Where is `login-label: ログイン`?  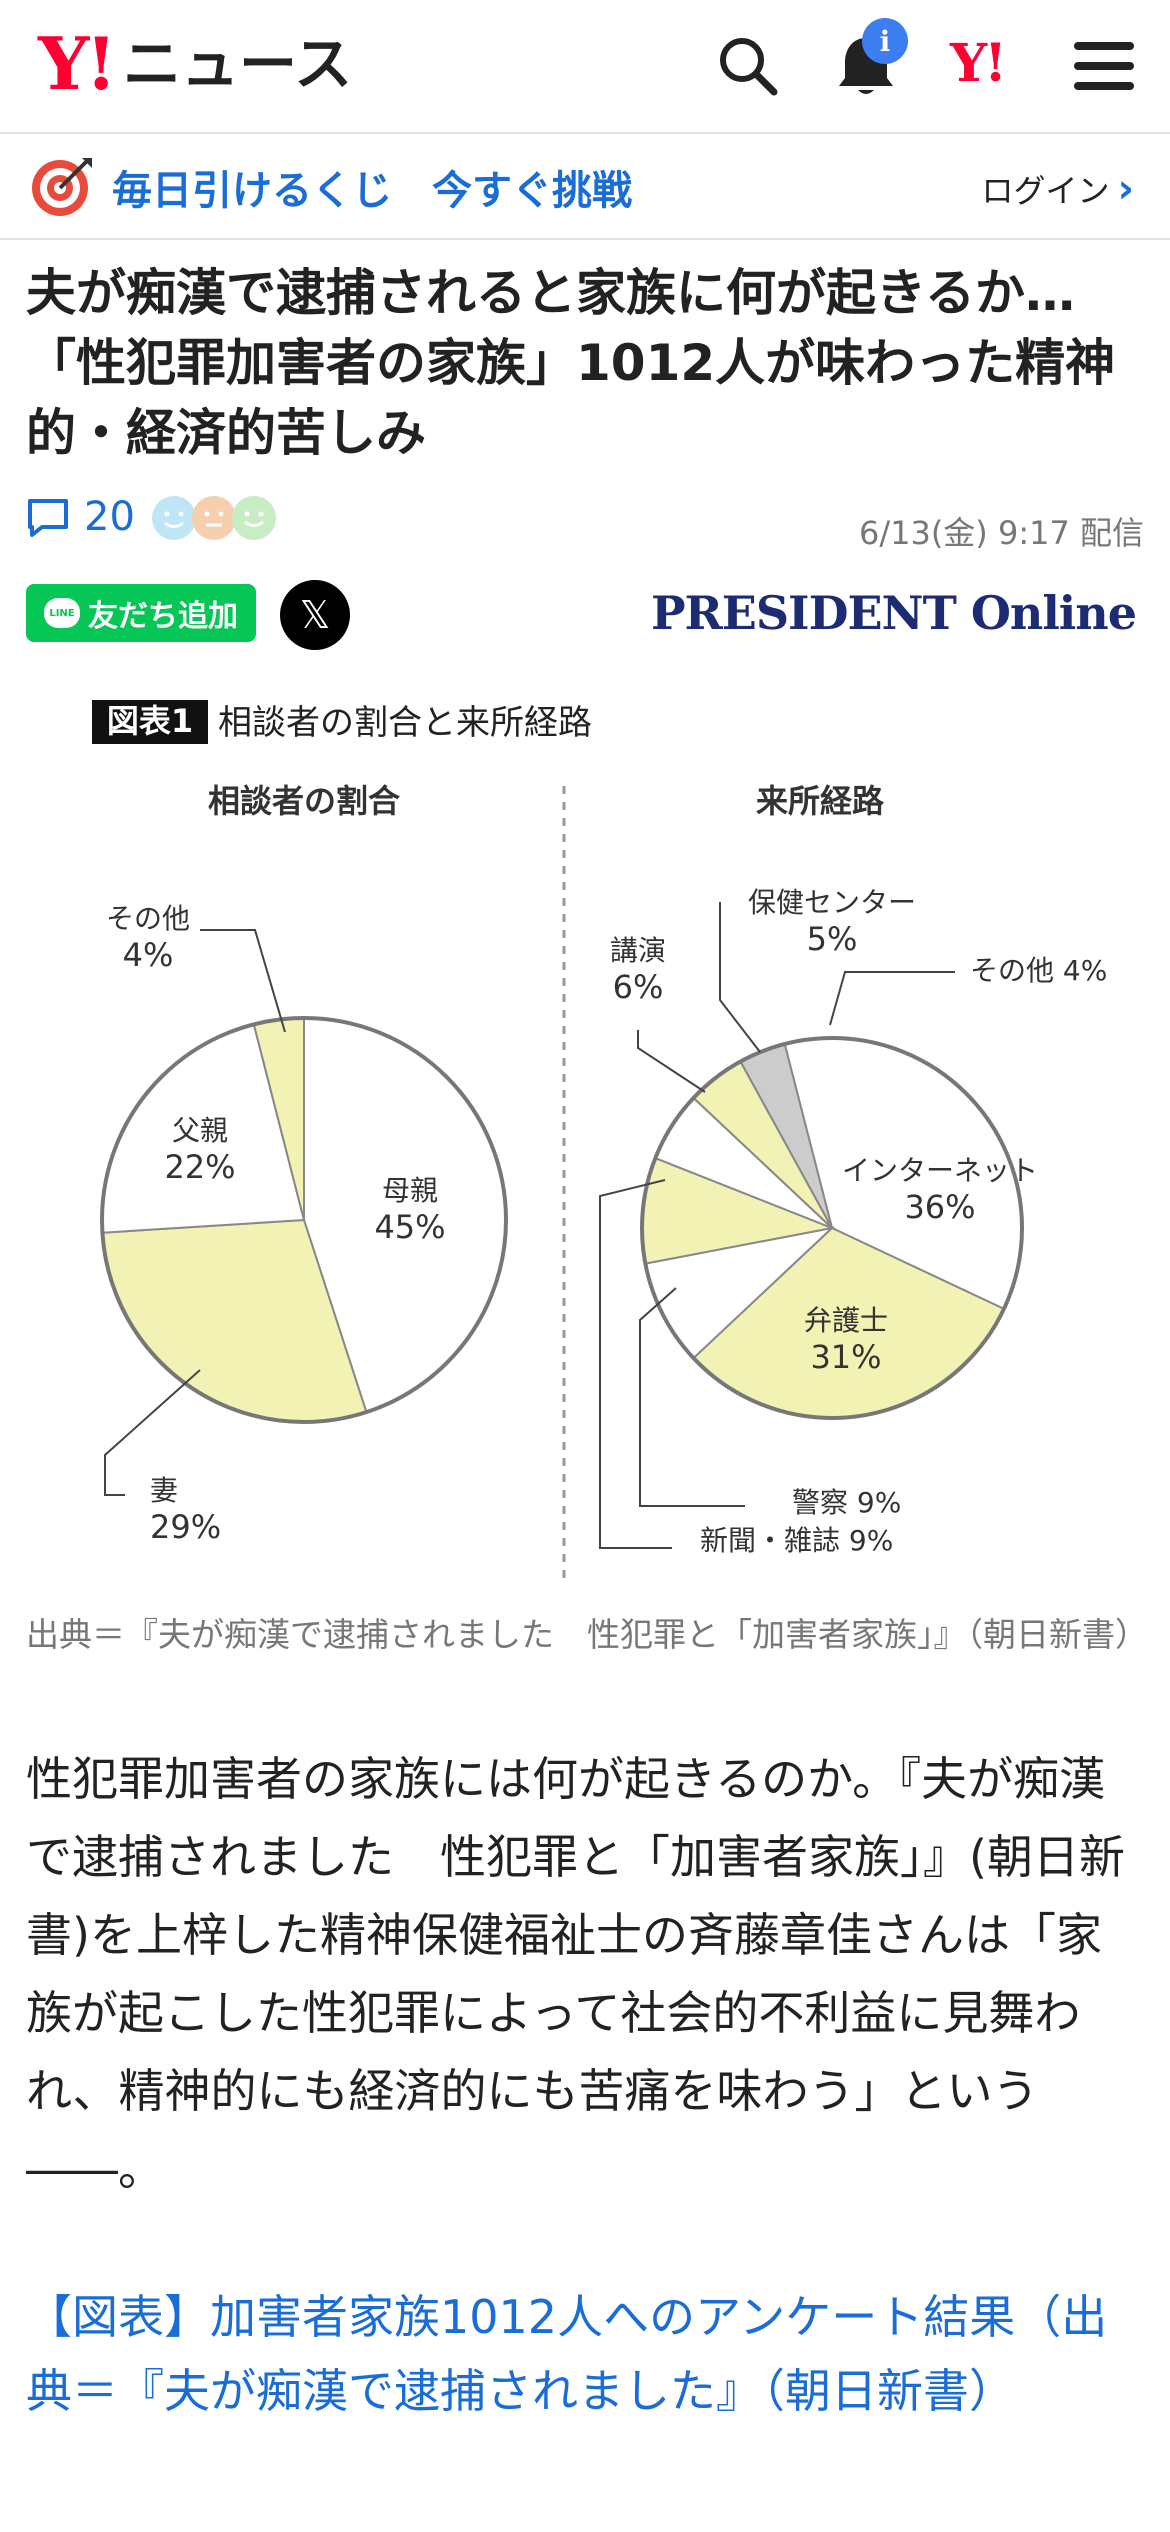 login-label: ログイン is located at coordinates (1045, 191).